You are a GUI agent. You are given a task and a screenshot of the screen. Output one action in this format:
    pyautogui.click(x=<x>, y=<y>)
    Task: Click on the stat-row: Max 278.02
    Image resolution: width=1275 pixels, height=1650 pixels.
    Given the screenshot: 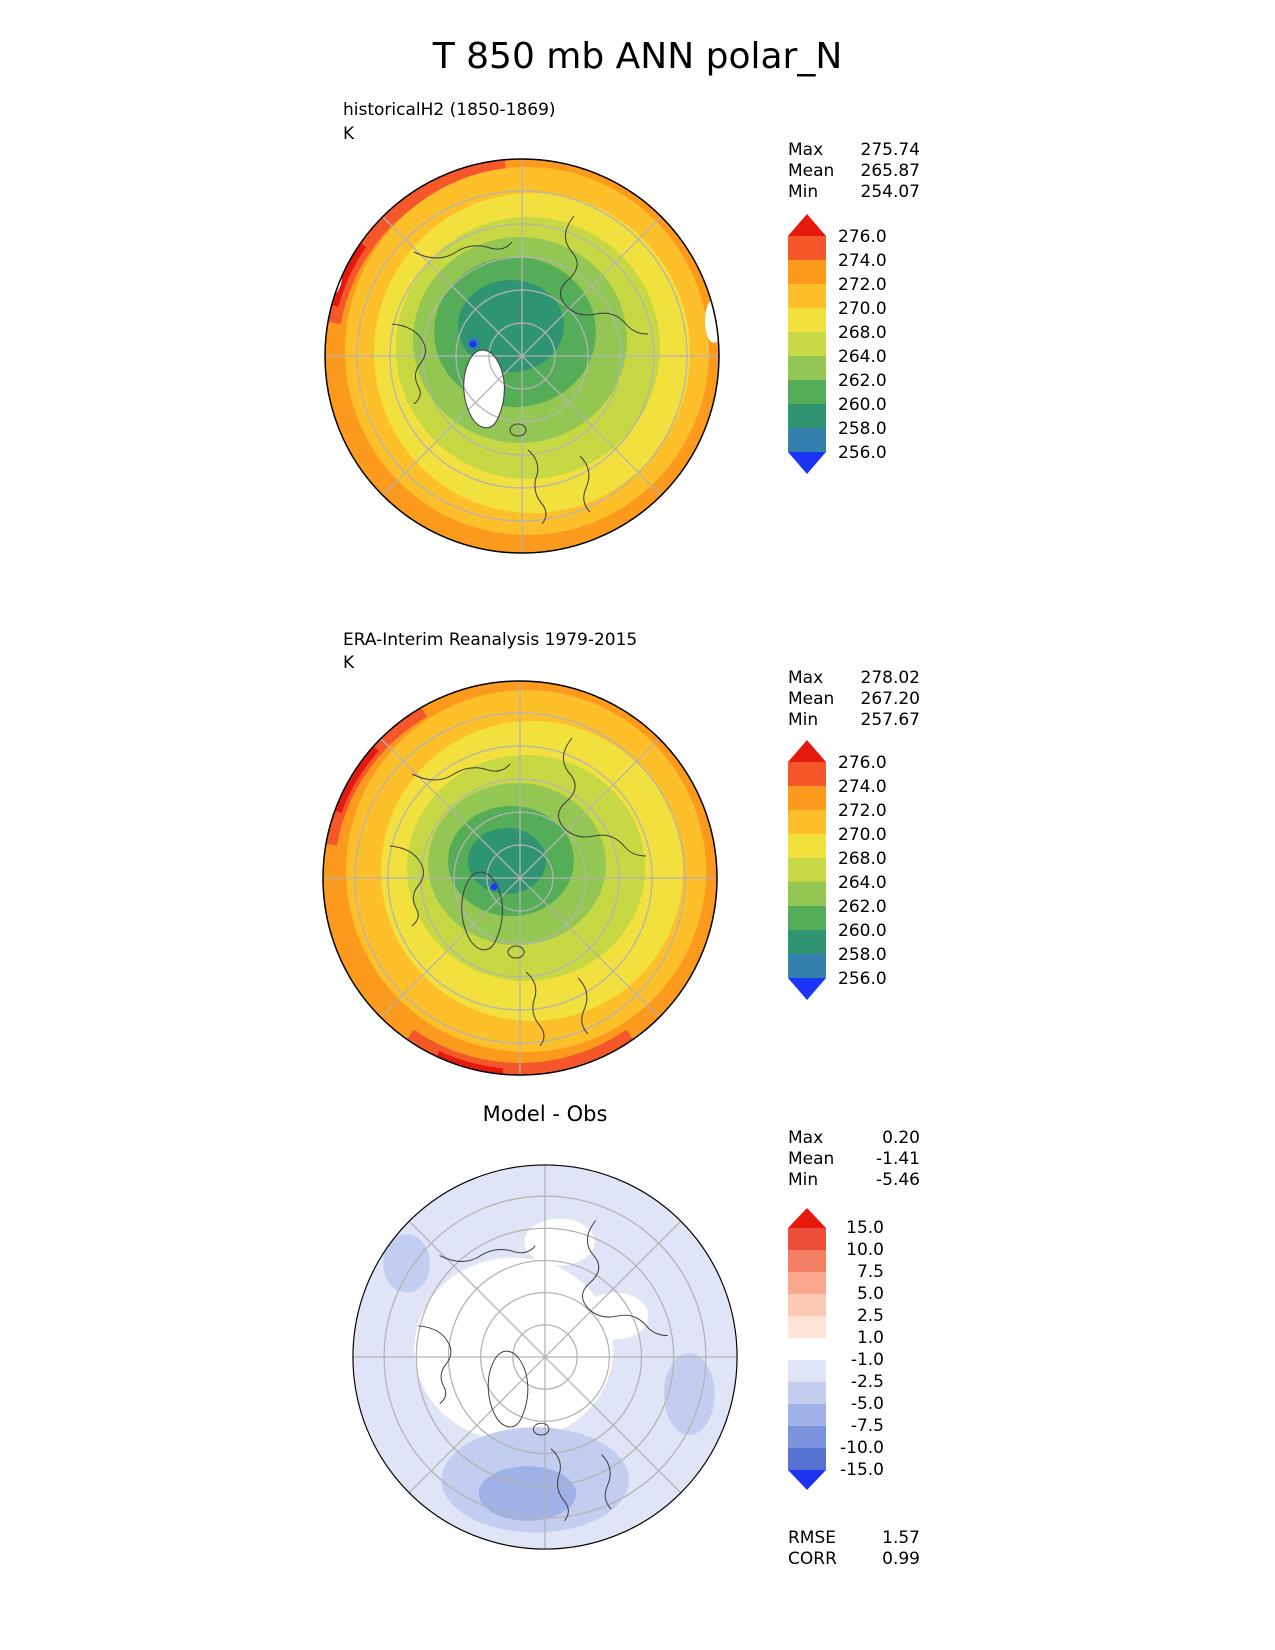 What is the action you would take?
    pyautogui.click(x=854, y=678)
    